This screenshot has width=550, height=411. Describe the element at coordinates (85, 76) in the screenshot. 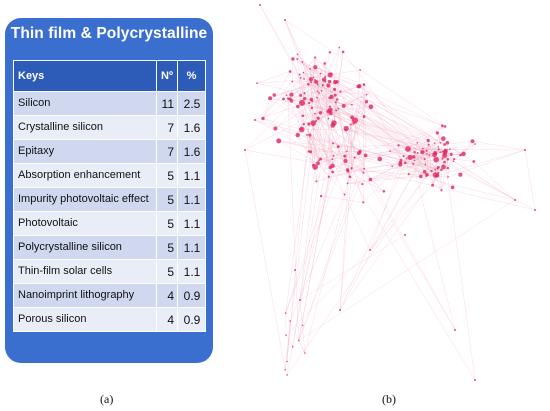

I see `header-keys: Keys` at that location.